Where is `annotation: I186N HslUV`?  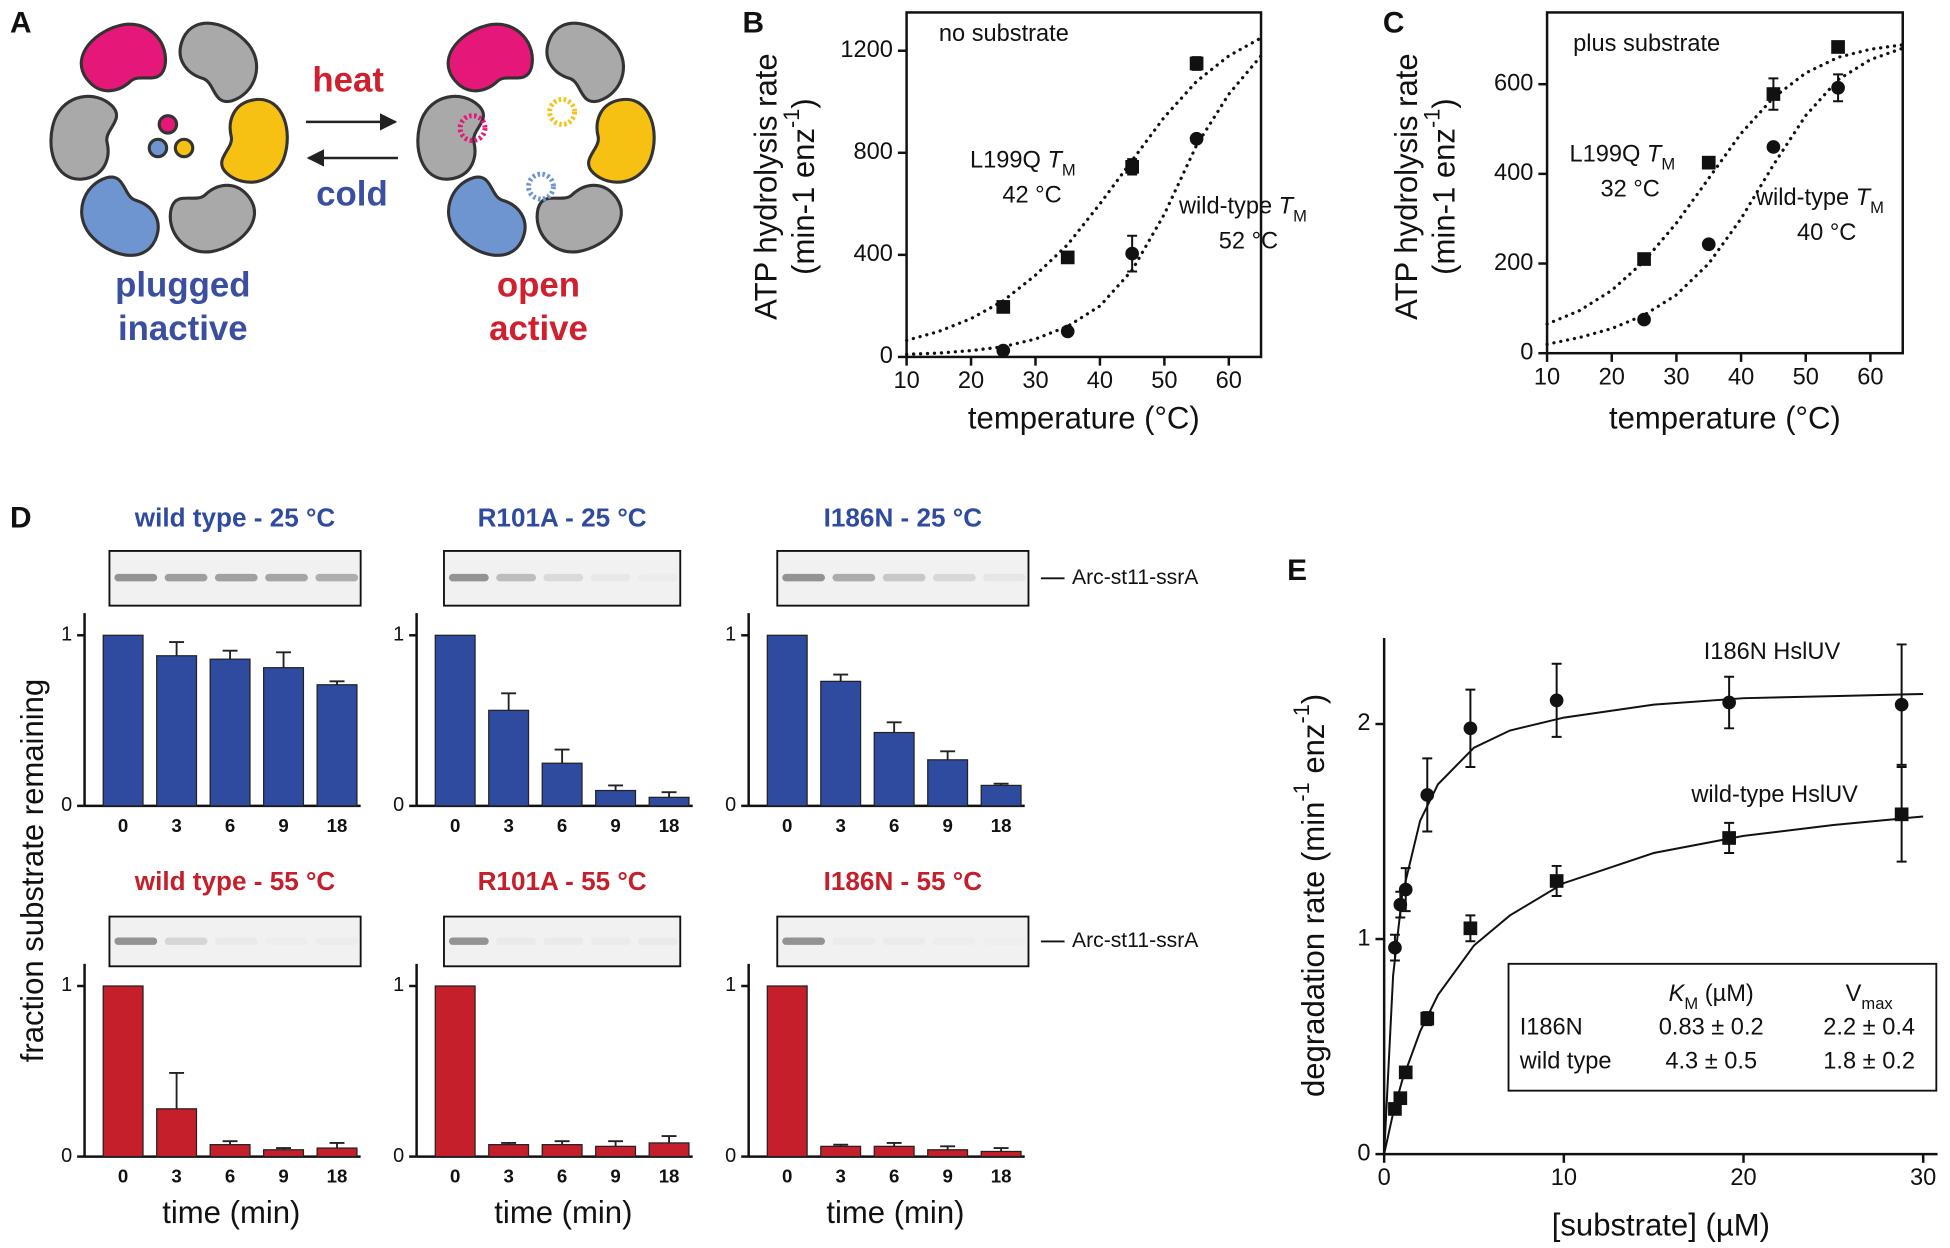
annotation: I186N HslUV is located at coordinates (1772, 652).